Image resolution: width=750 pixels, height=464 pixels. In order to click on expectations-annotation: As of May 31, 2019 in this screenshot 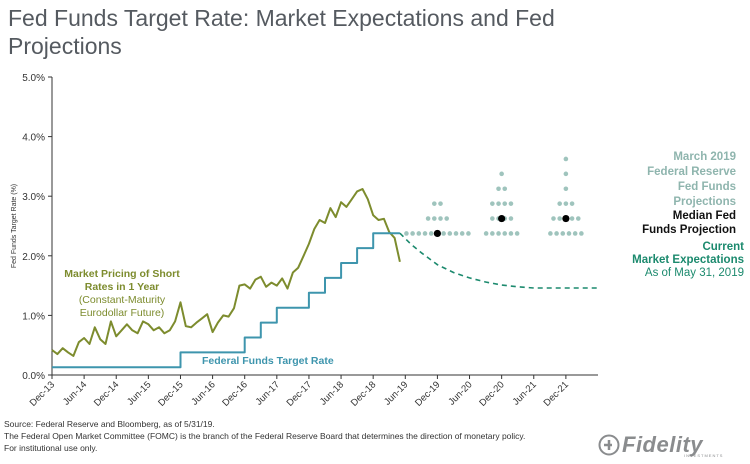, I will do `click(694, 273)`.